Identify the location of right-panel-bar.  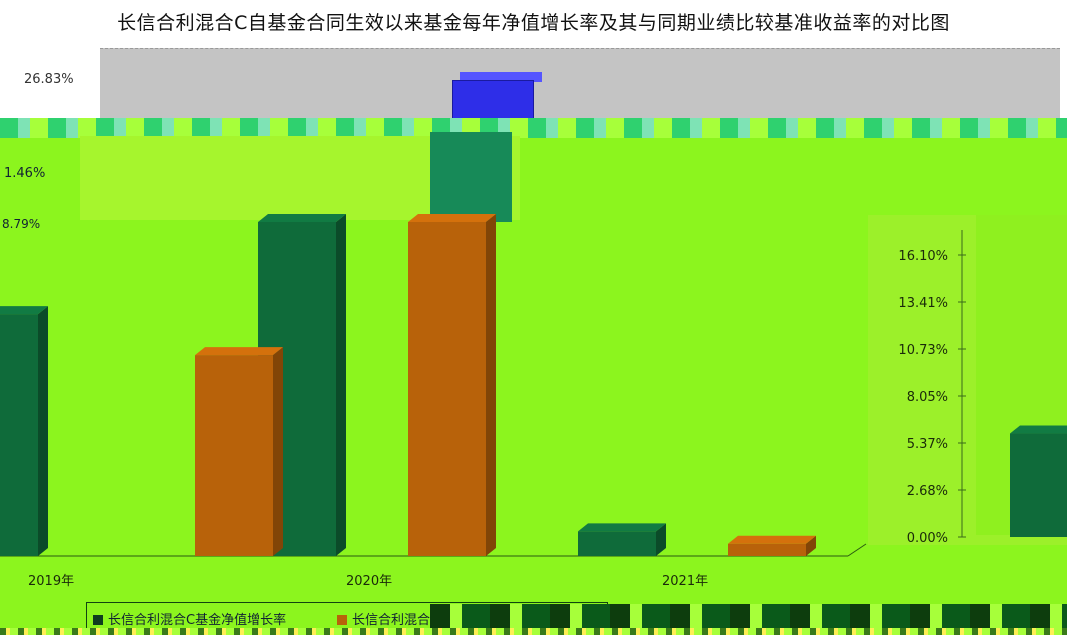
(1038, 485).